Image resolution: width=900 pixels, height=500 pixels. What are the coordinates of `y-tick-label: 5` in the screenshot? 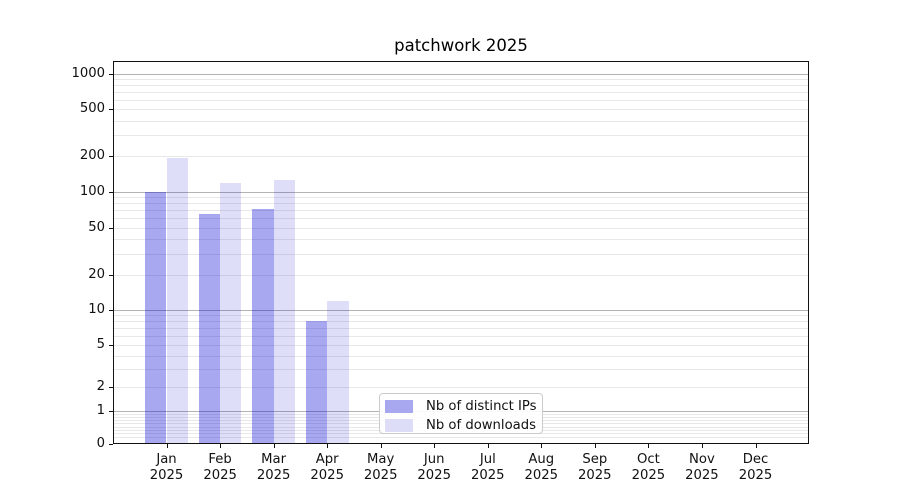 It's located at (100, 344).